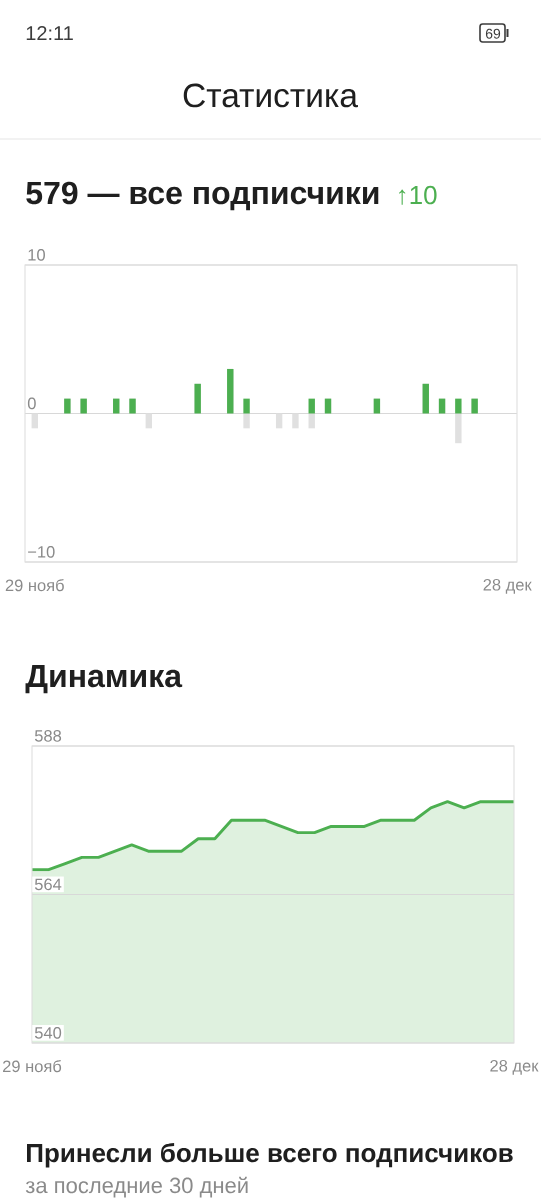 Image resolution: width=541 pixels, height=1200 pixels. What do you see at coordinates (202, 196) in the screenshot?
I see `chart-title: 579 — все подписчики` at bounding box center [202, 196].